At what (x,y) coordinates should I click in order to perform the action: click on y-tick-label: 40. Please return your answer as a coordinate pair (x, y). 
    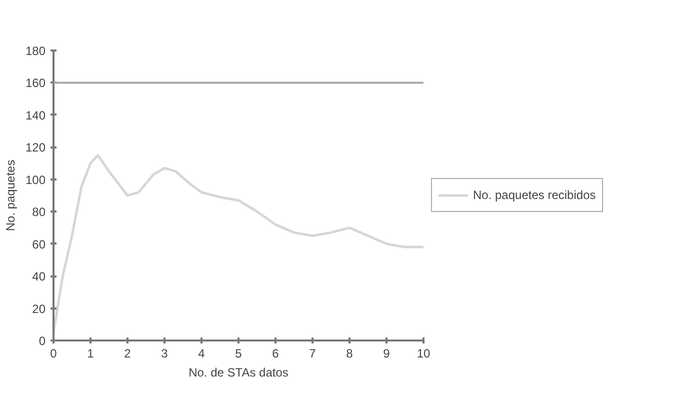
    Looking at the image, I should click on (39, 277).